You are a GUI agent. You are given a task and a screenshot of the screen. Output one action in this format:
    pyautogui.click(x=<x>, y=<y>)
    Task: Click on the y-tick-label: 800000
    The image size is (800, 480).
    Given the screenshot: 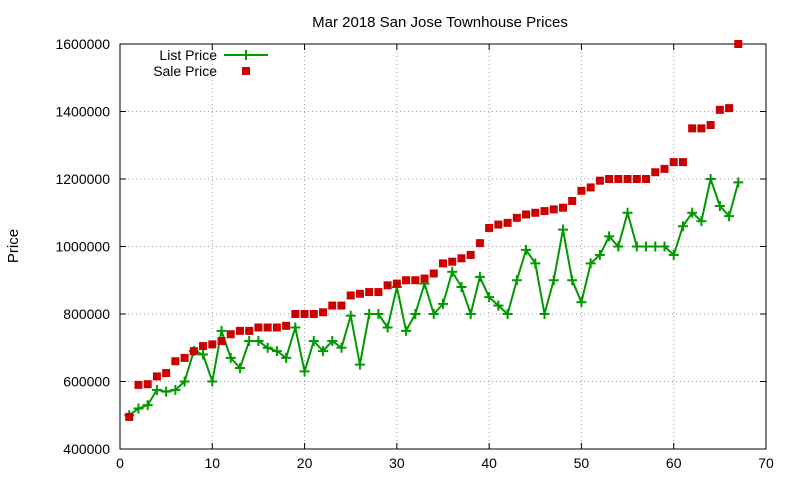 What is the action you would take?
    pyautogui.click(x=86, y=314)
    